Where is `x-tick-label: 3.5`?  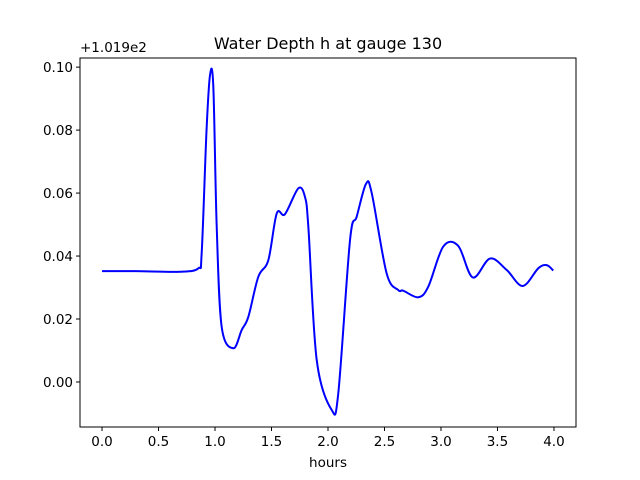 x-tick-label: 3.5 is located at coordinates (497, 442).